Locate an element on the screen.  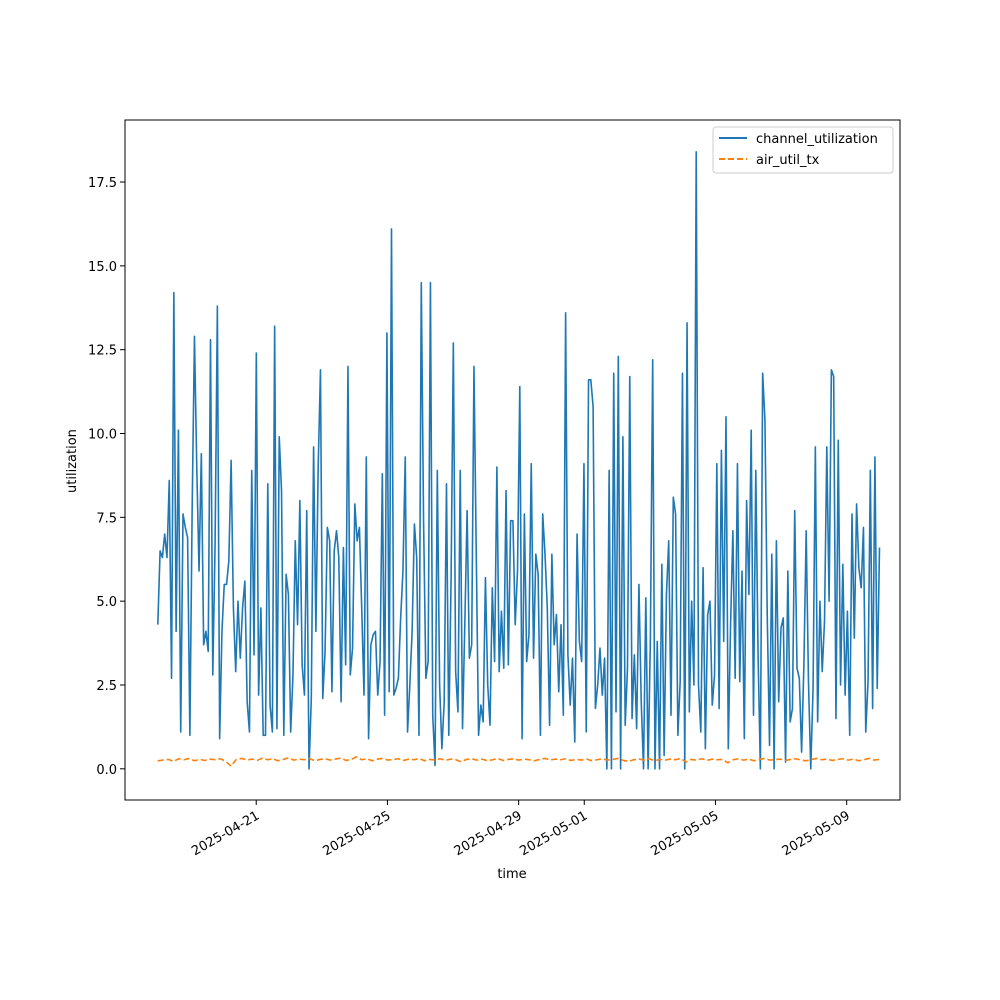
y-tick-label: 17.5 is located at coordinates (102, 183).